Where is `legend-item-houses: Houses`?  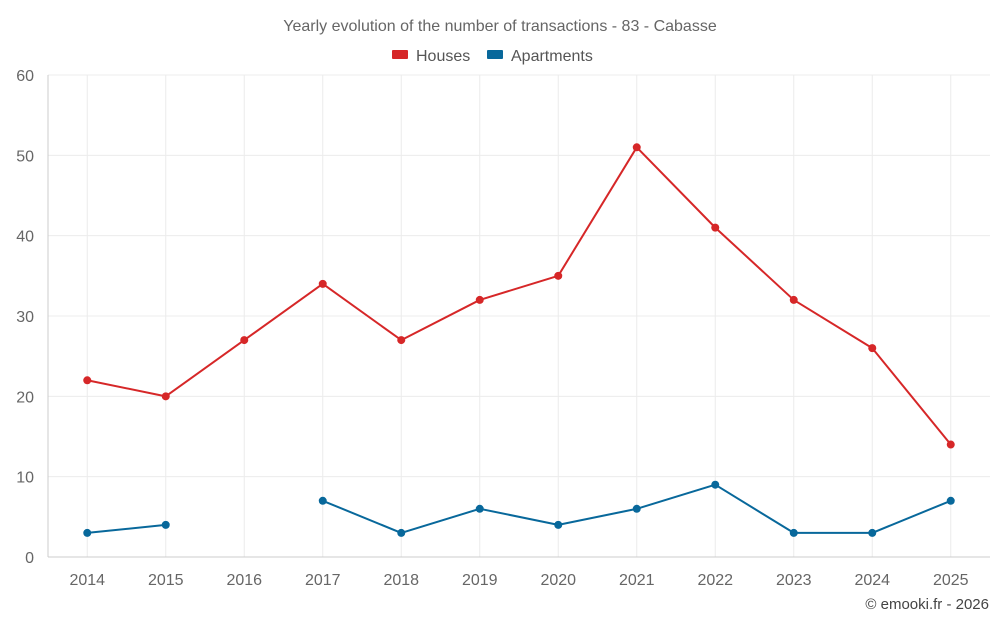 legend-item-houses: Houses is located at coordinates (431, 56).